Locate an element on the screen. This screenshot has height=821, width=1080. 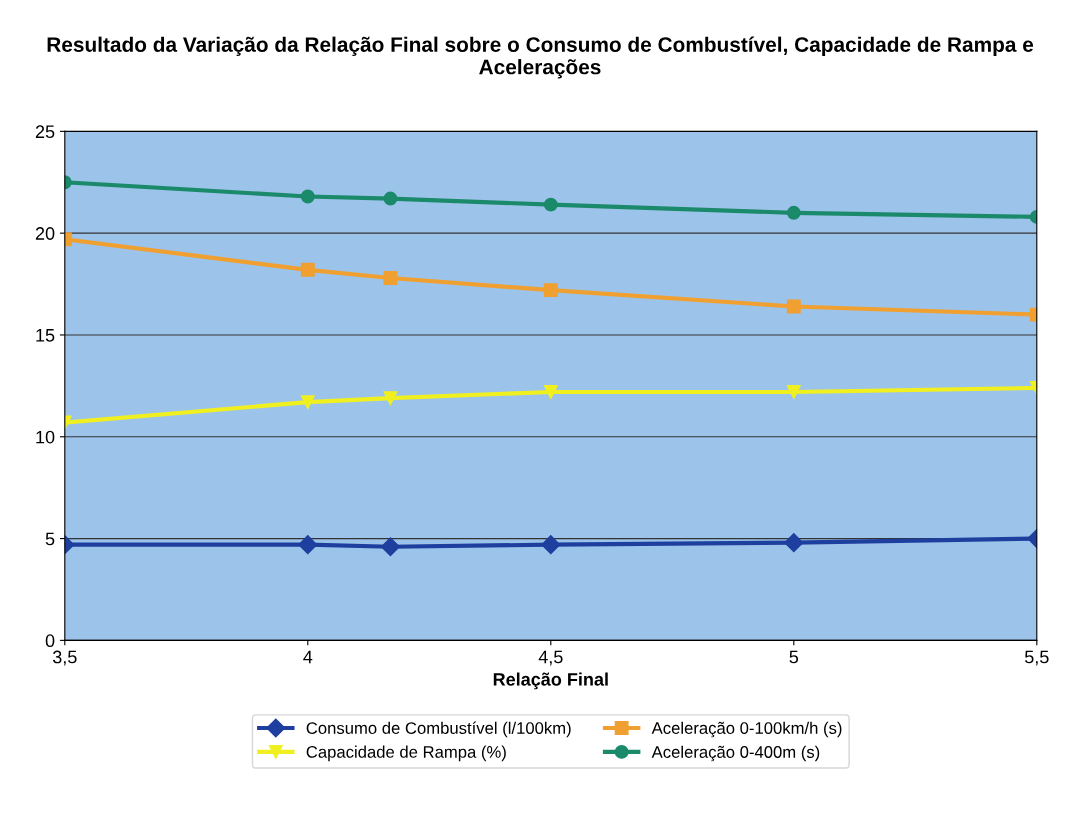
x-tick-label: 5 is located at coordinates (794, 657).